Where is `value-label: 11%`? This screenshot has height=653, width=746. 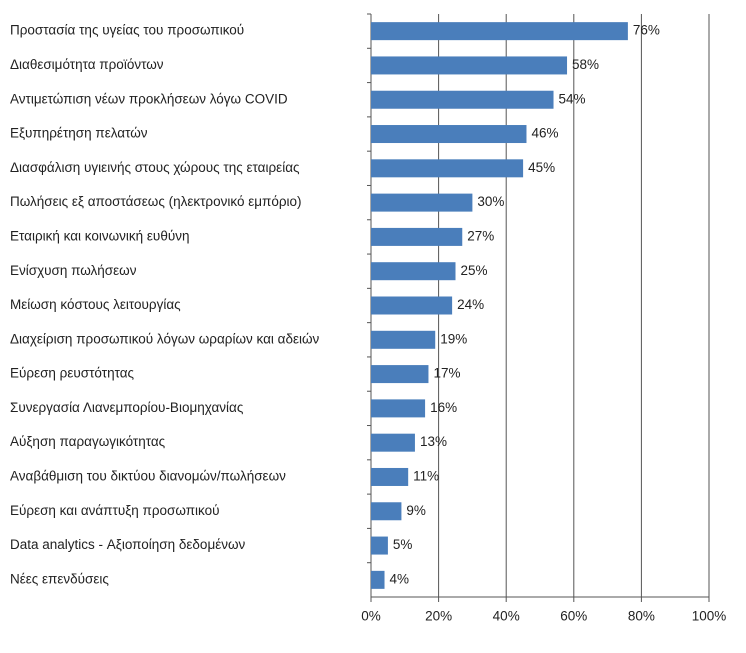 value-label: 11% is located at coordinates (426, 476).